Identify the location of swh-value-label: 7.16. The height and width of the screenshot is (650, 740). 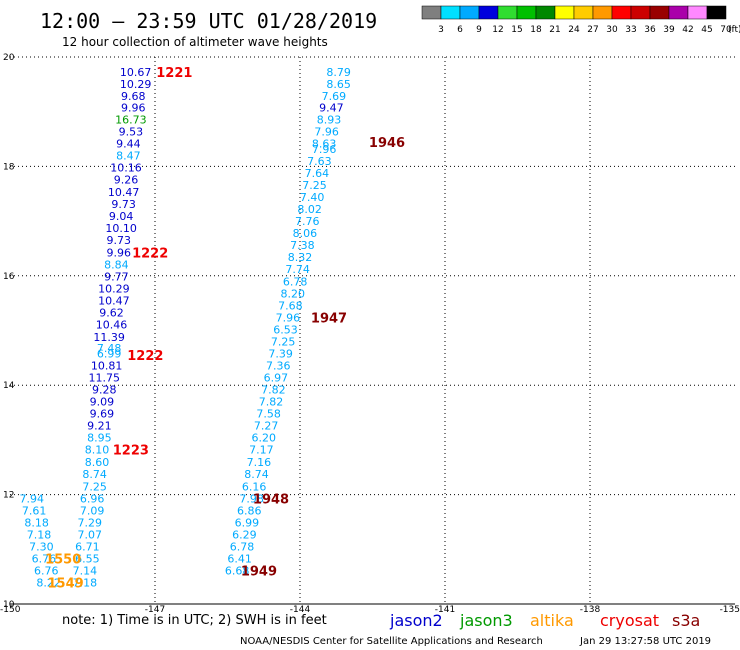
(259, 462).